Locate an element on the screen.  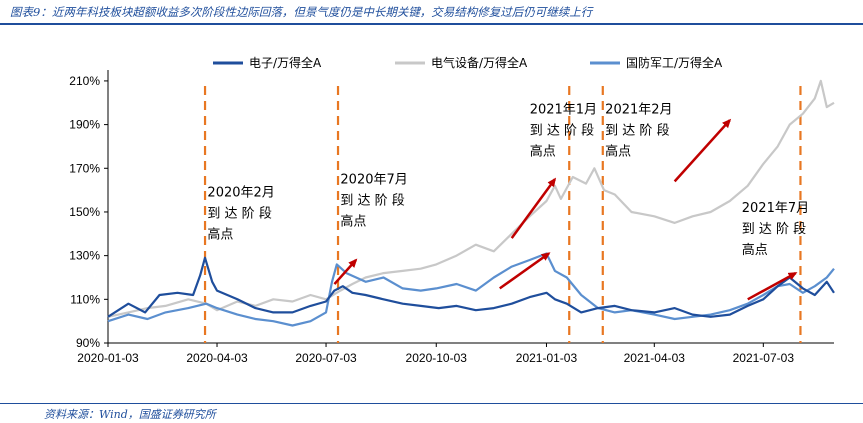
y-tick-label: 150% is located at coordinates (84, 212).